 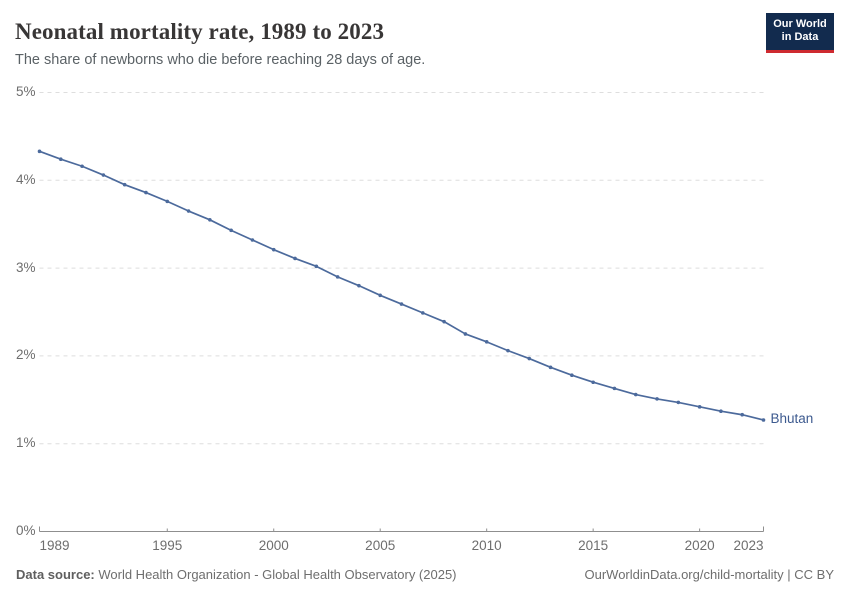 I want to click on logo-line-1: Our World, so click(x=800, y=24).